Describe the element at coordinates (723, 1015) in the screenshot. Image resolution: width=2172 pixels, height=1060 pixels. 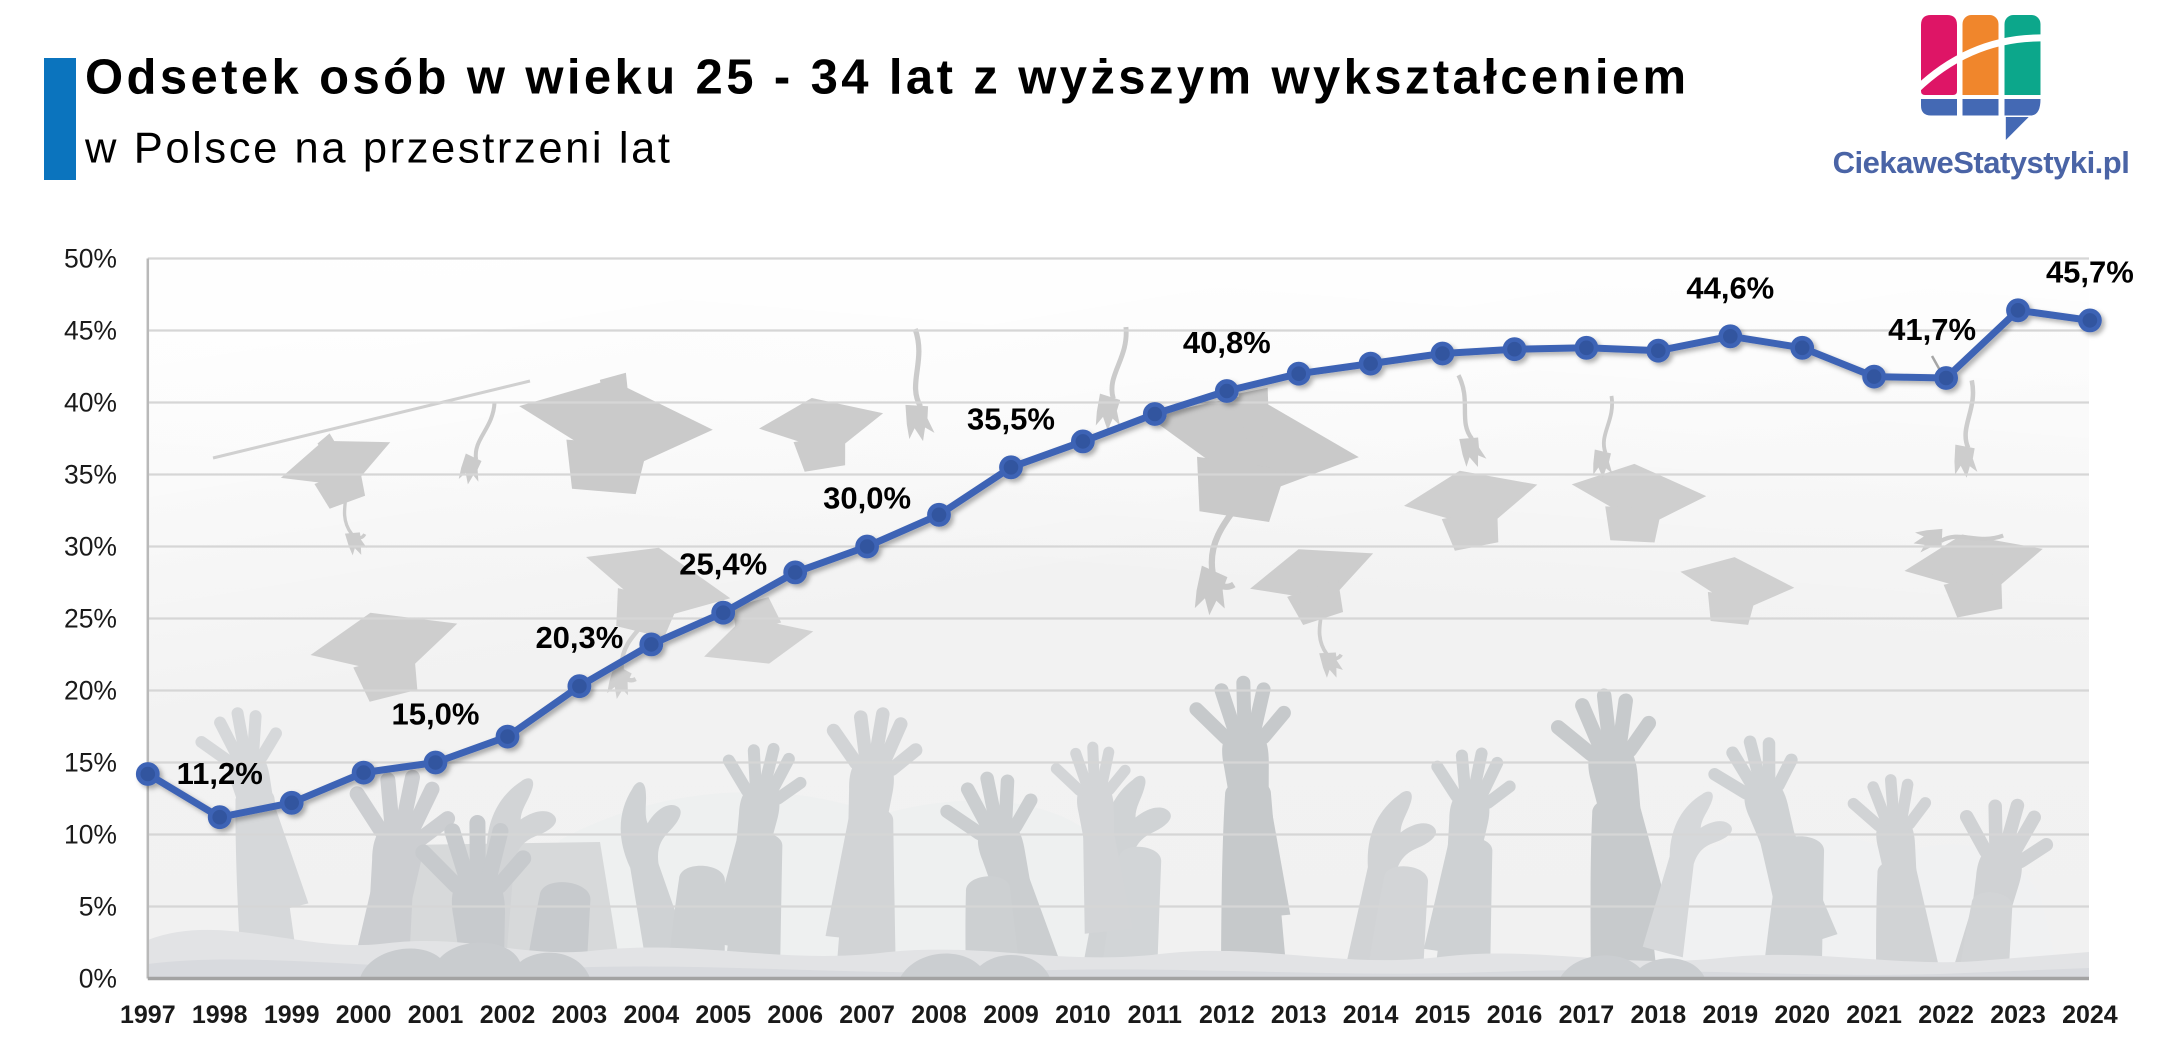
I see `svg-text: 2005` at that location.